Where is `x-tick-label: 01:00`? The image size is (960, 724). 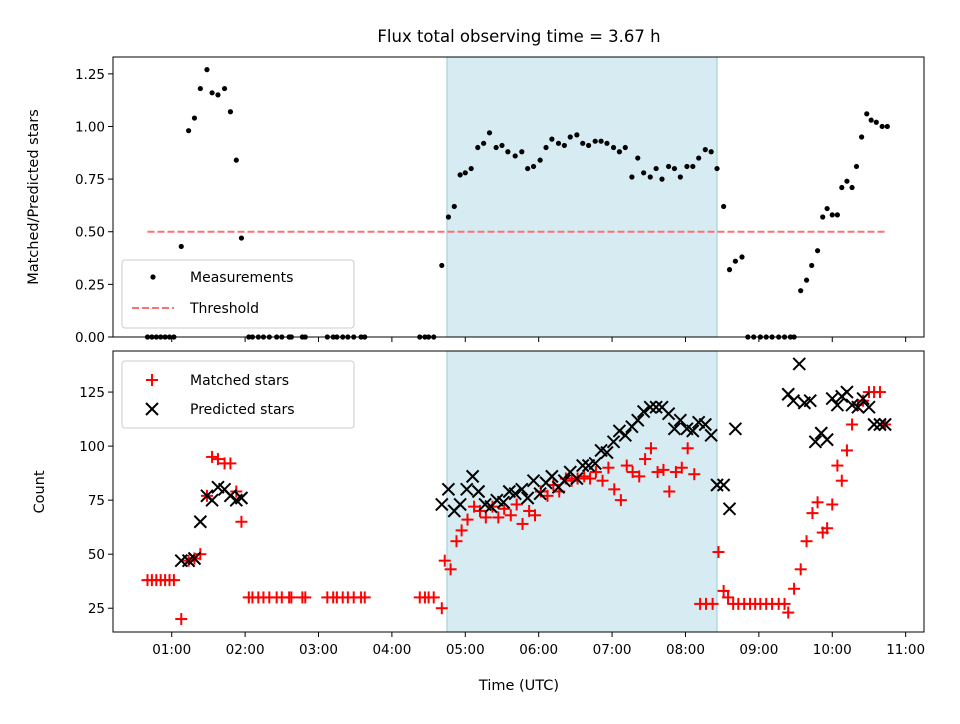
x-tick-label: 01:00 is located at coordinates (171, 650).